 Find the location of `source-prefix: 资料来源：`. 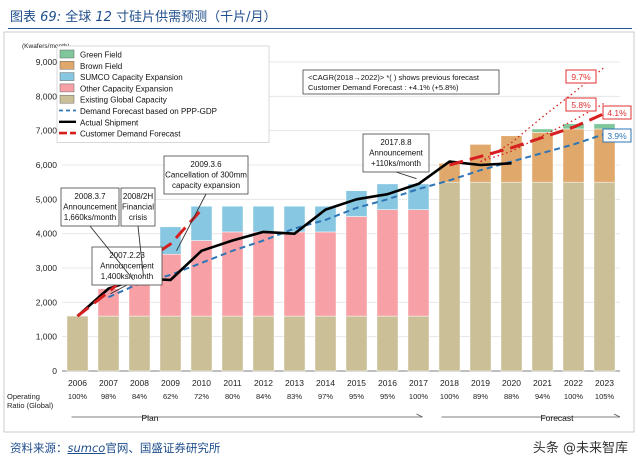

source-prefix: 资料来源： is located at coordinates (39, 448).